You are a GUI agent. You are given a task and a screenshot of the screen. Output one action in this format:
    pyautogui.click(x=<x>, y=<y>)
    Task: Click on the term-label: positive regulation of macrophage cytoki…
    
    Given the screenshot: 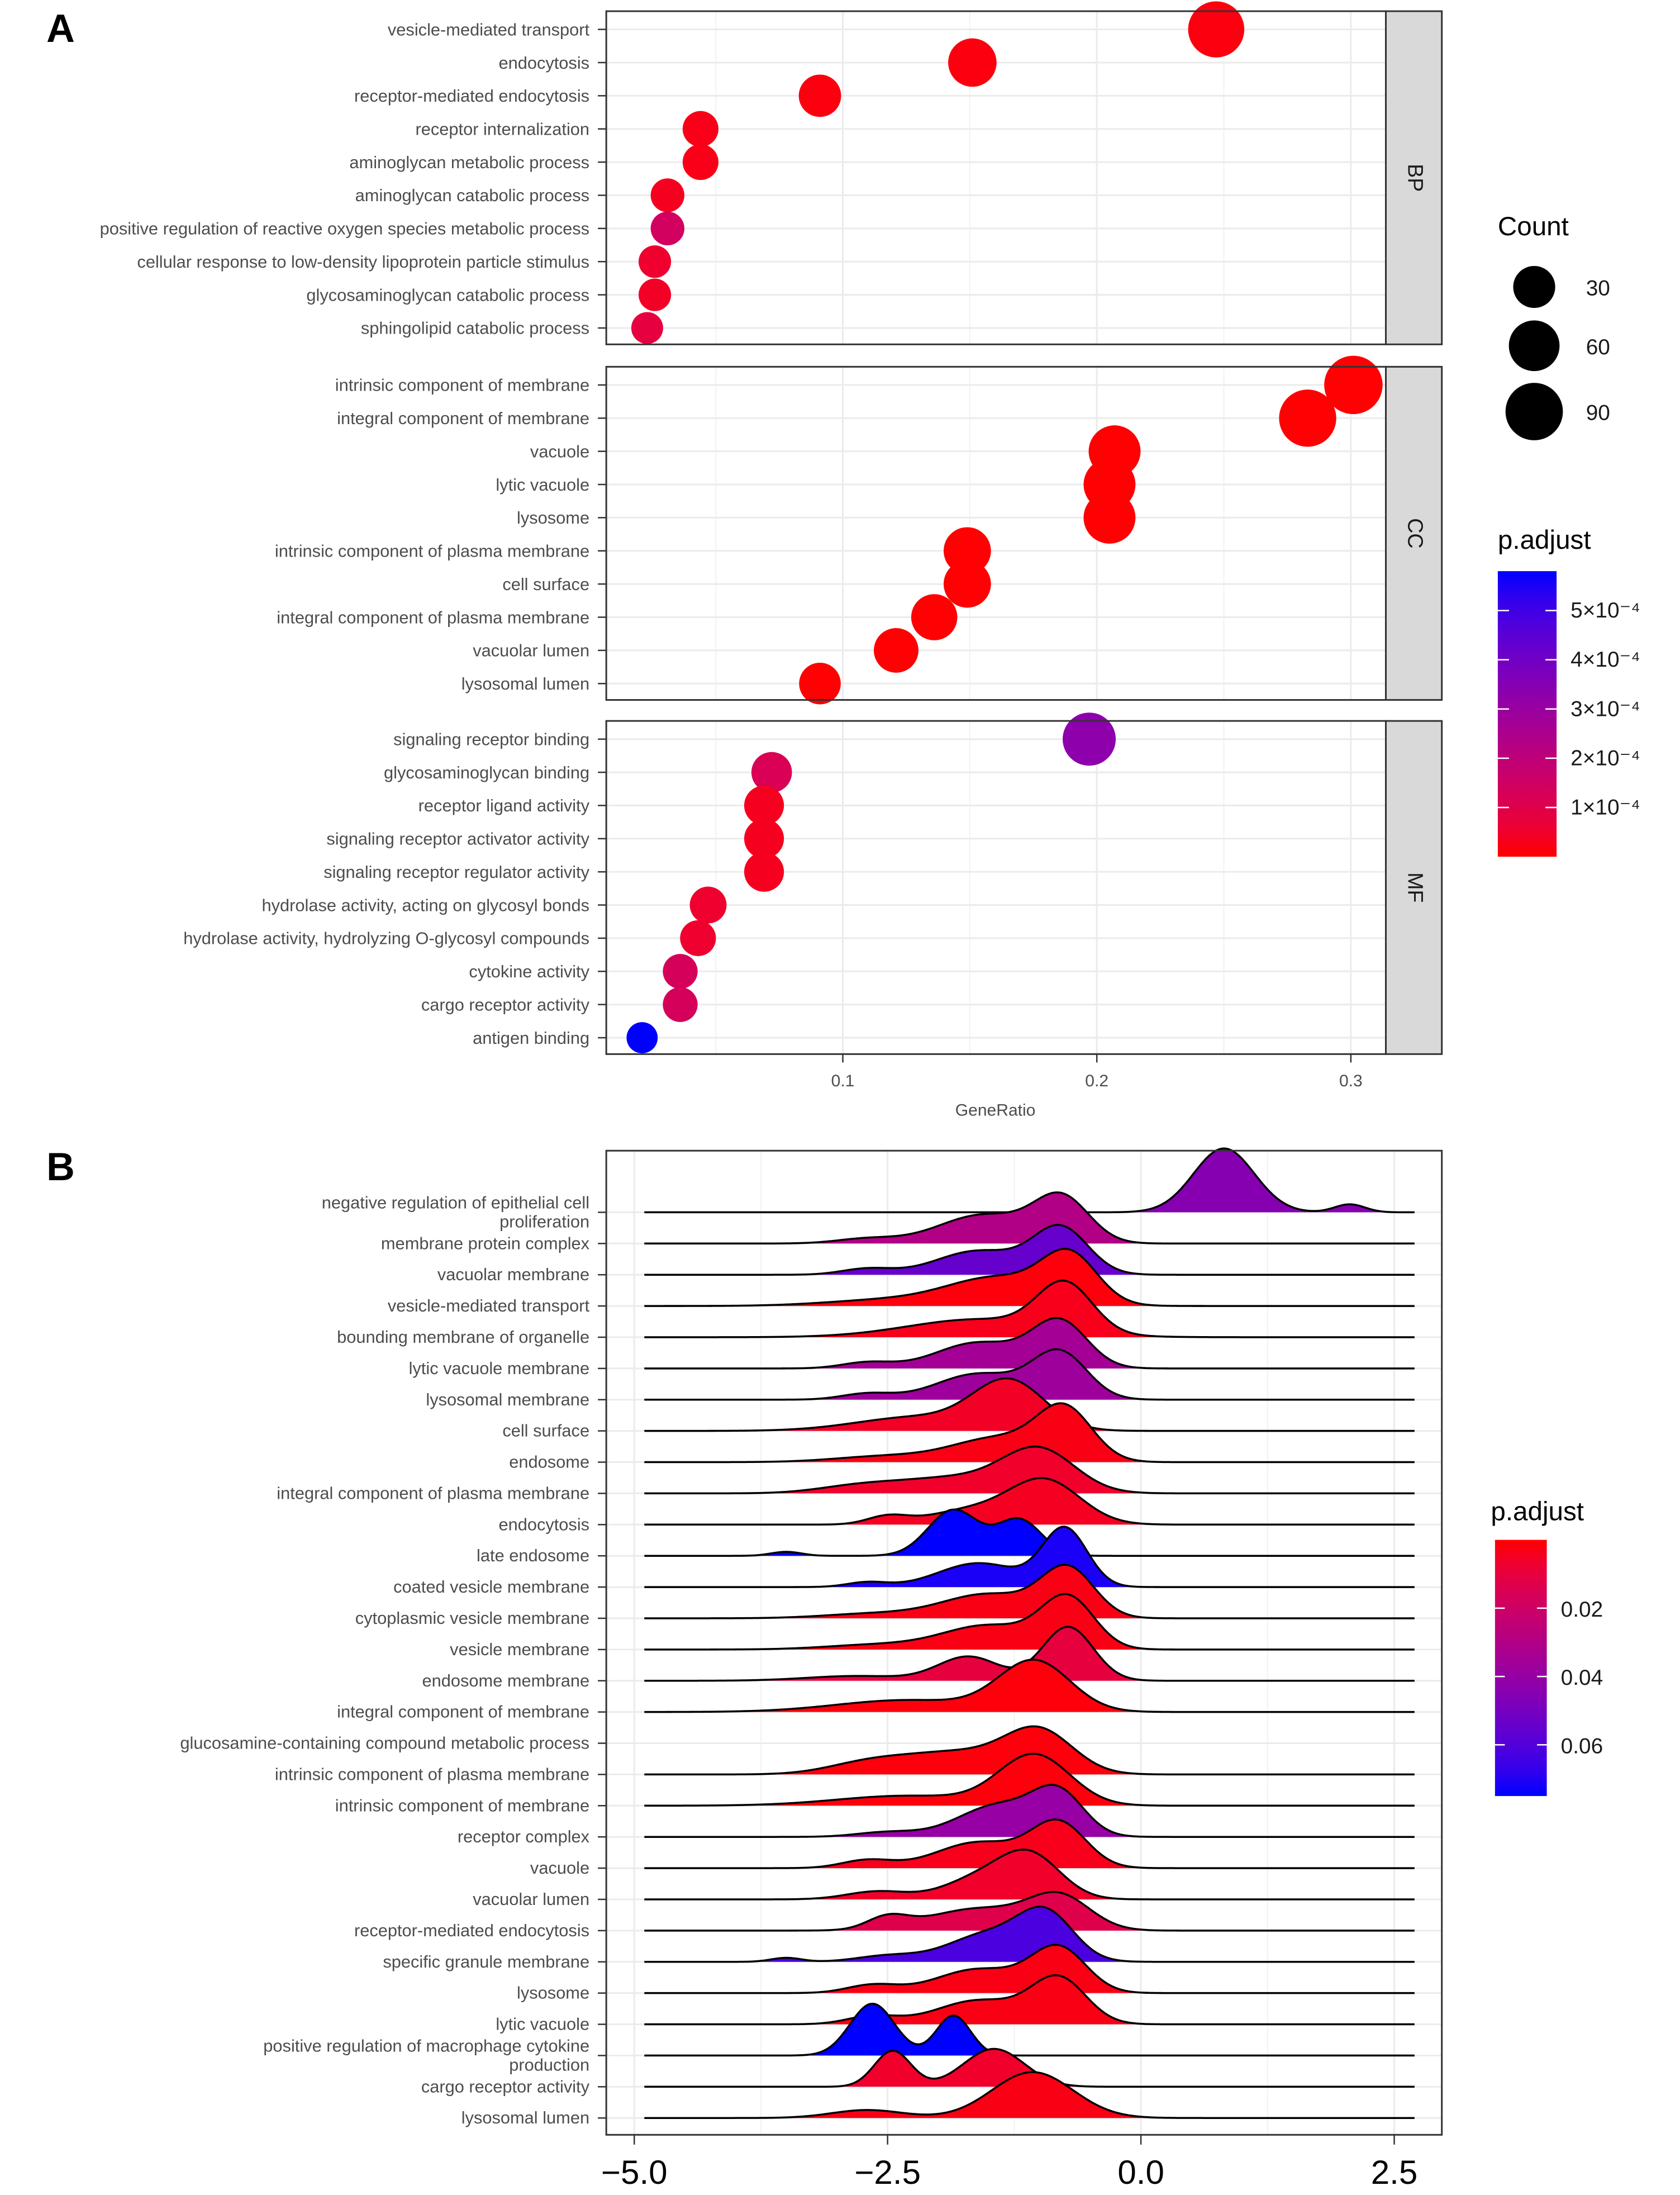 What is the action you would take?
    pyautogui.click(x=426, y=2046)
    